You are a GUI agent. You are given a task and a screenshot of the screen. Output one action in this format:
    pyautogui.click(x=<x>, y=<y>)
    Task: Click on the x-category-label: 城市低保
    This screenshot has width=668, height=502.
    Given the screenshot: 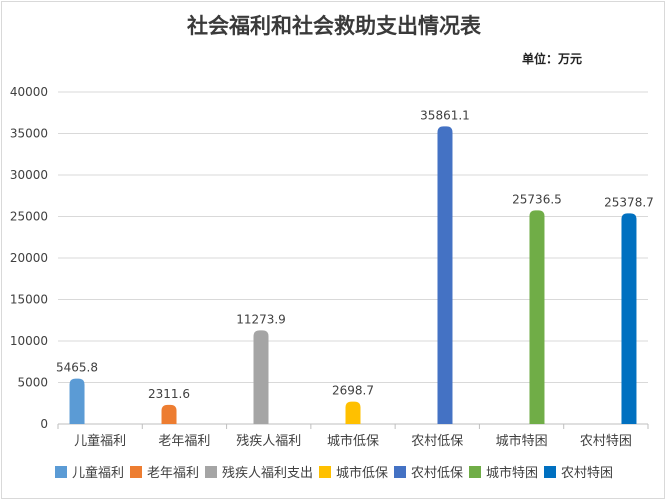 What is the action you would take?
    pyautogui.click(x=353, y=441)
    